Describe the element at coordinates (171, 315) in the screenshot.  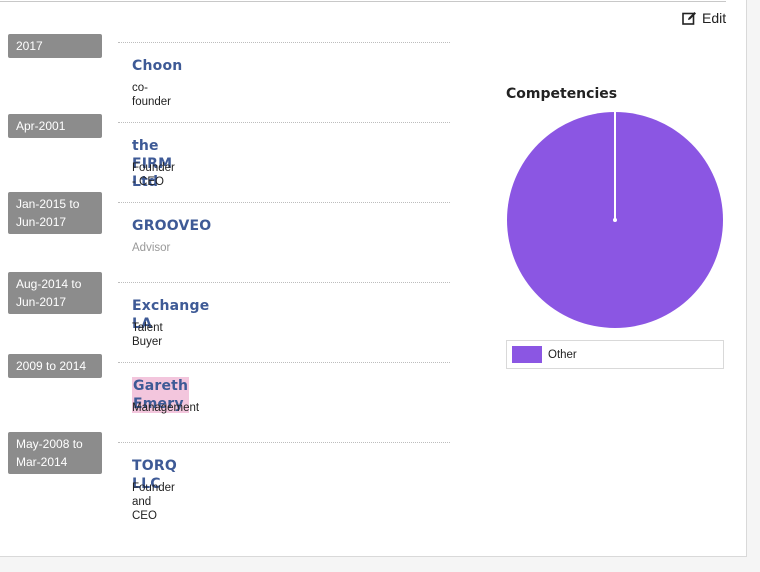
I see `company-link: Exchange LA` at that location.